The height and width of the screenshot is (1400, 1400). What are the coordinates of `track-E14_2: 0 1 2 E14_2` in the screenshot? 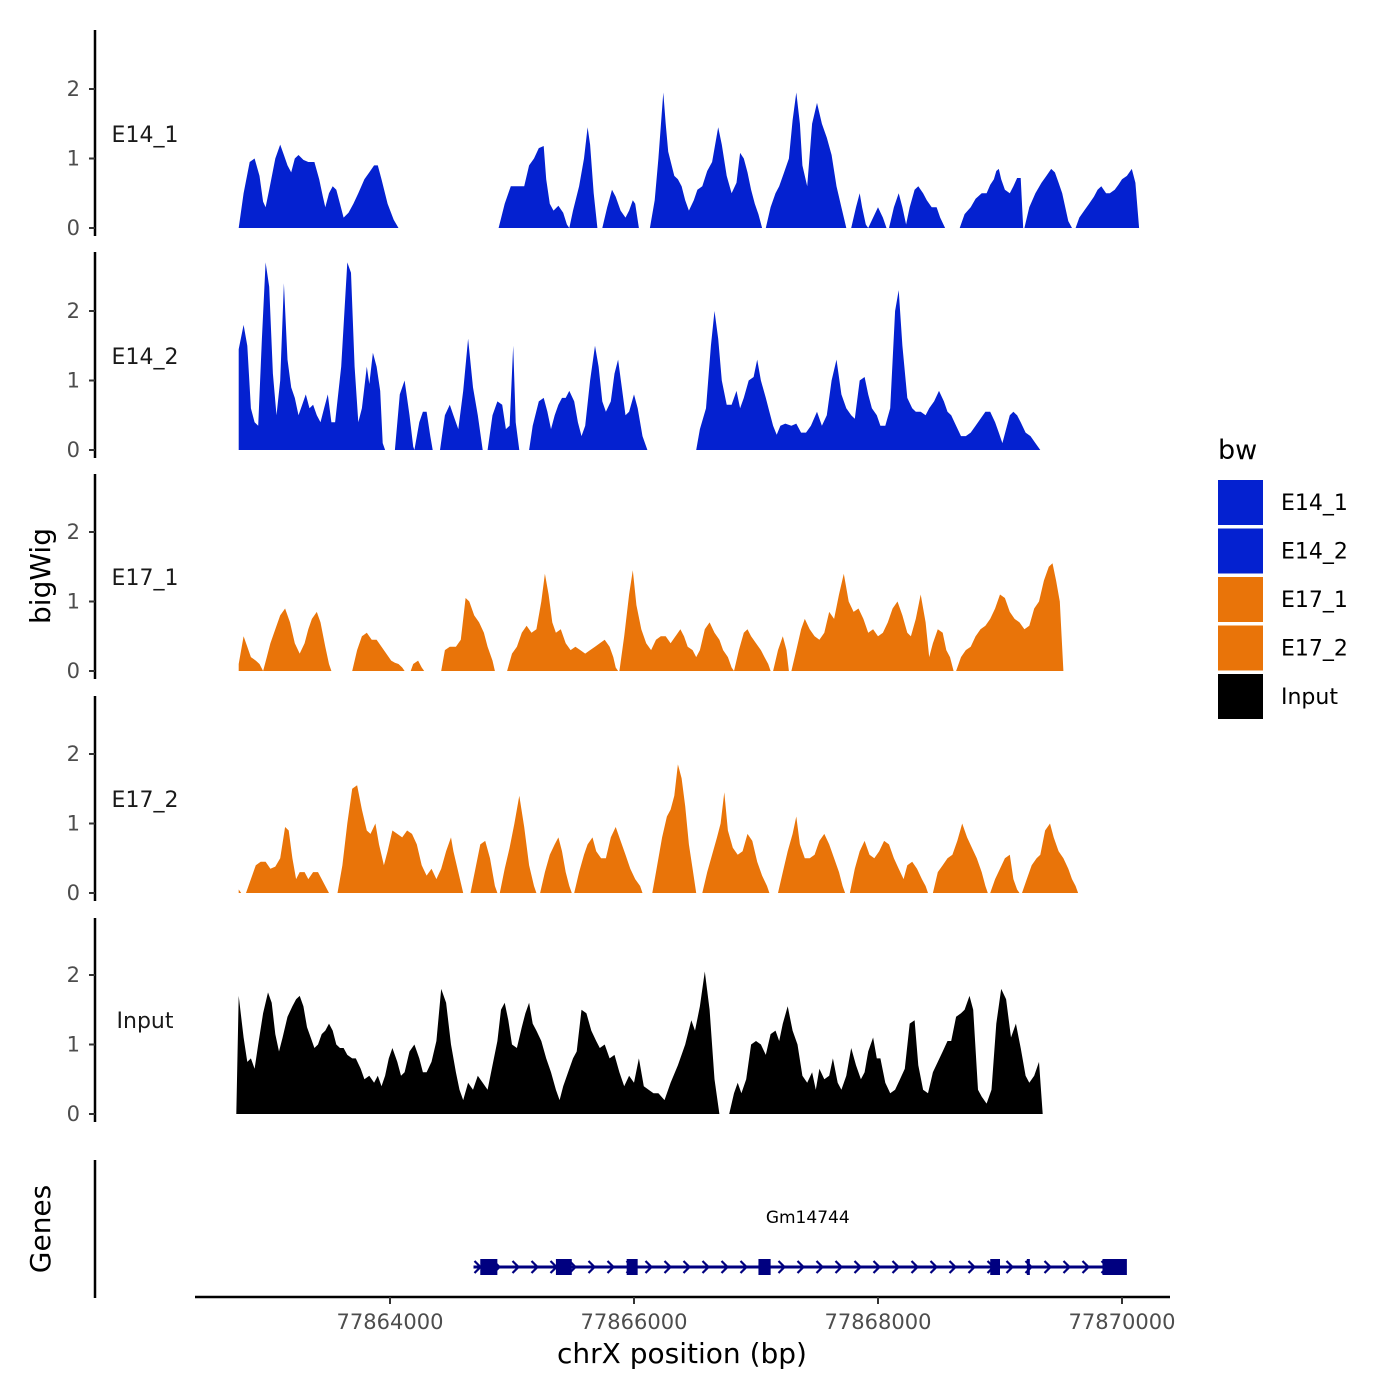 It's located at (593, 357).